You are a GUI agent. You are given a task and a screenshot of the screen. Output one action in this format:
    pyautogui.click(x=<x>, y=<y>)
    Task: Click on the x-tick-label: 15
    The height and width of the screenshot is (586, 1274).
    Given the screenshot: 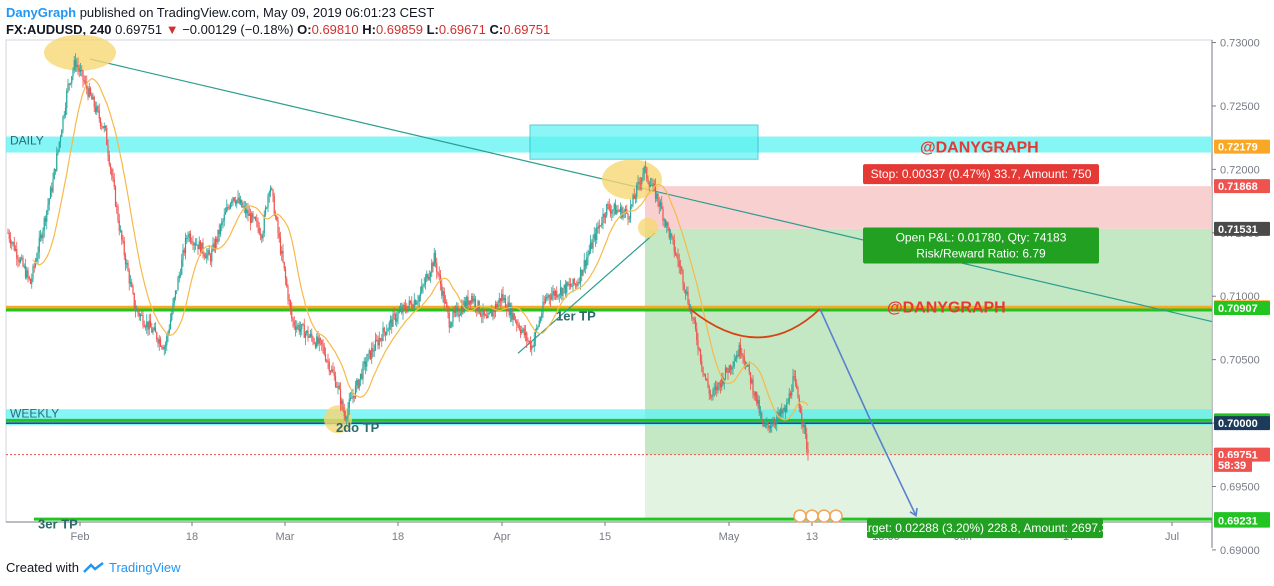 What is the action you would take?
    pyautogui.click(x=605, y=537)
    